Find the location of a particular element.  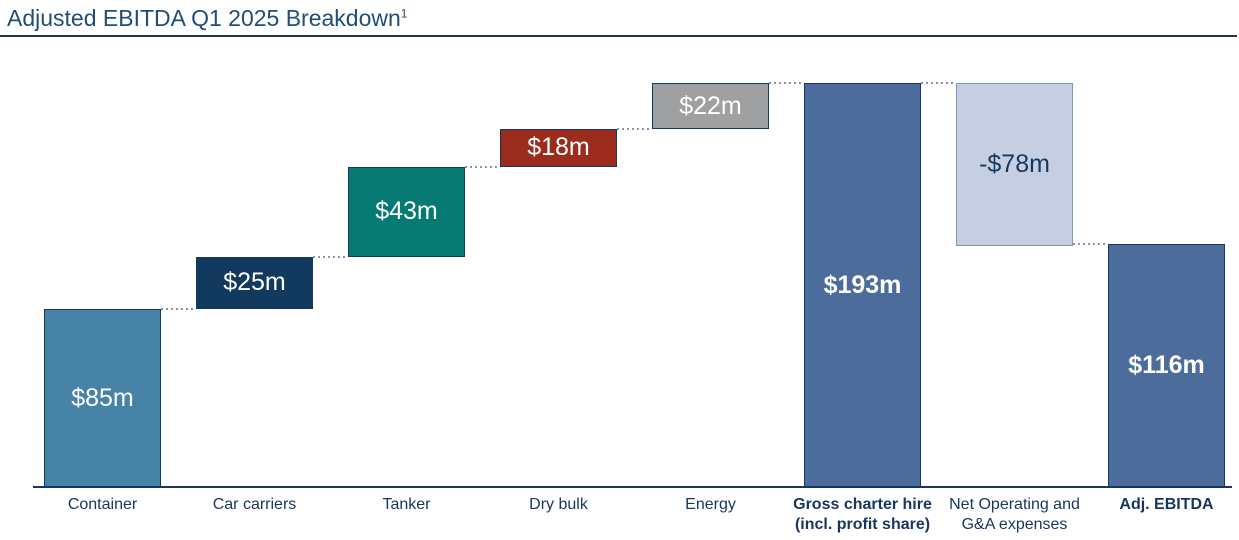

category-label-line: Gross charter hire is located at coordinates (862, 504).